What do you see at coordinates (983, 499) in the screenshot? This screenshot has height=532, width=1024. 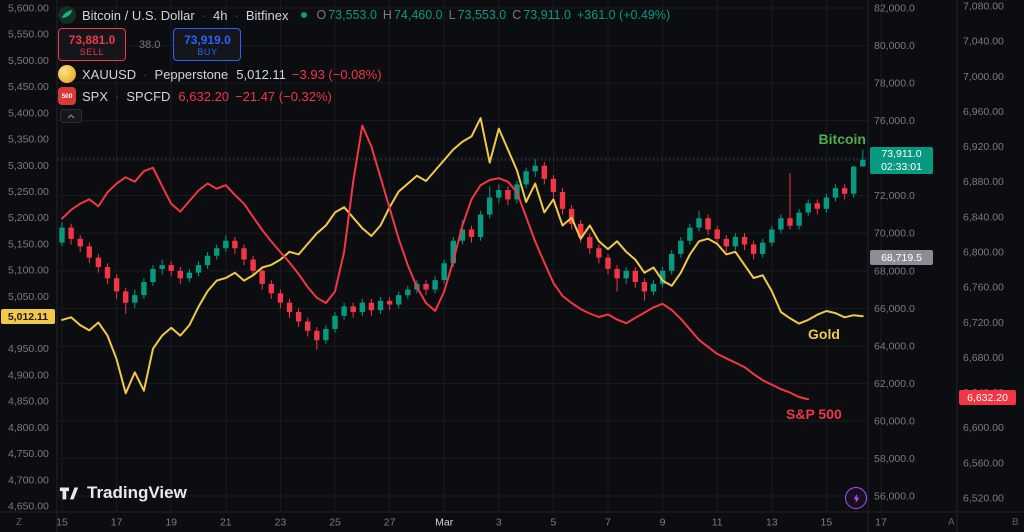 I see `svg-text: 6,520.00` at bounding box center [983, 499].